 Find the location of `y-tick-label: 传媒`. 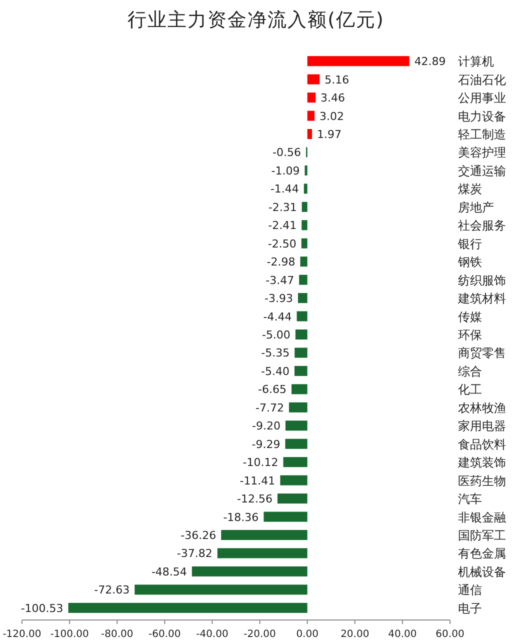

y-tick-label: 传媒 is located at coordinates (470, 317).